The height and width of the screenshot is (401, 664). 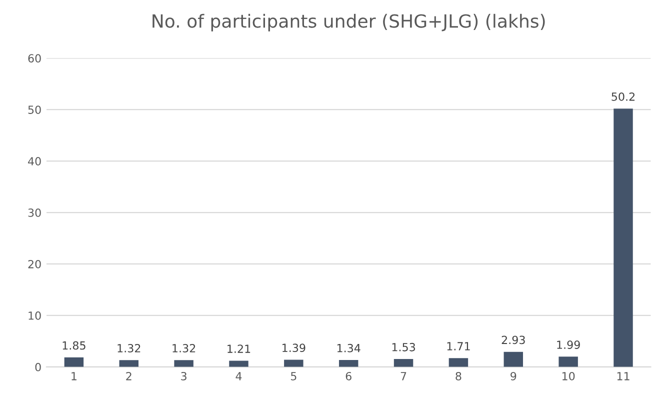 I want to click on x-tick-label: 5, so click(x=293, y=376).